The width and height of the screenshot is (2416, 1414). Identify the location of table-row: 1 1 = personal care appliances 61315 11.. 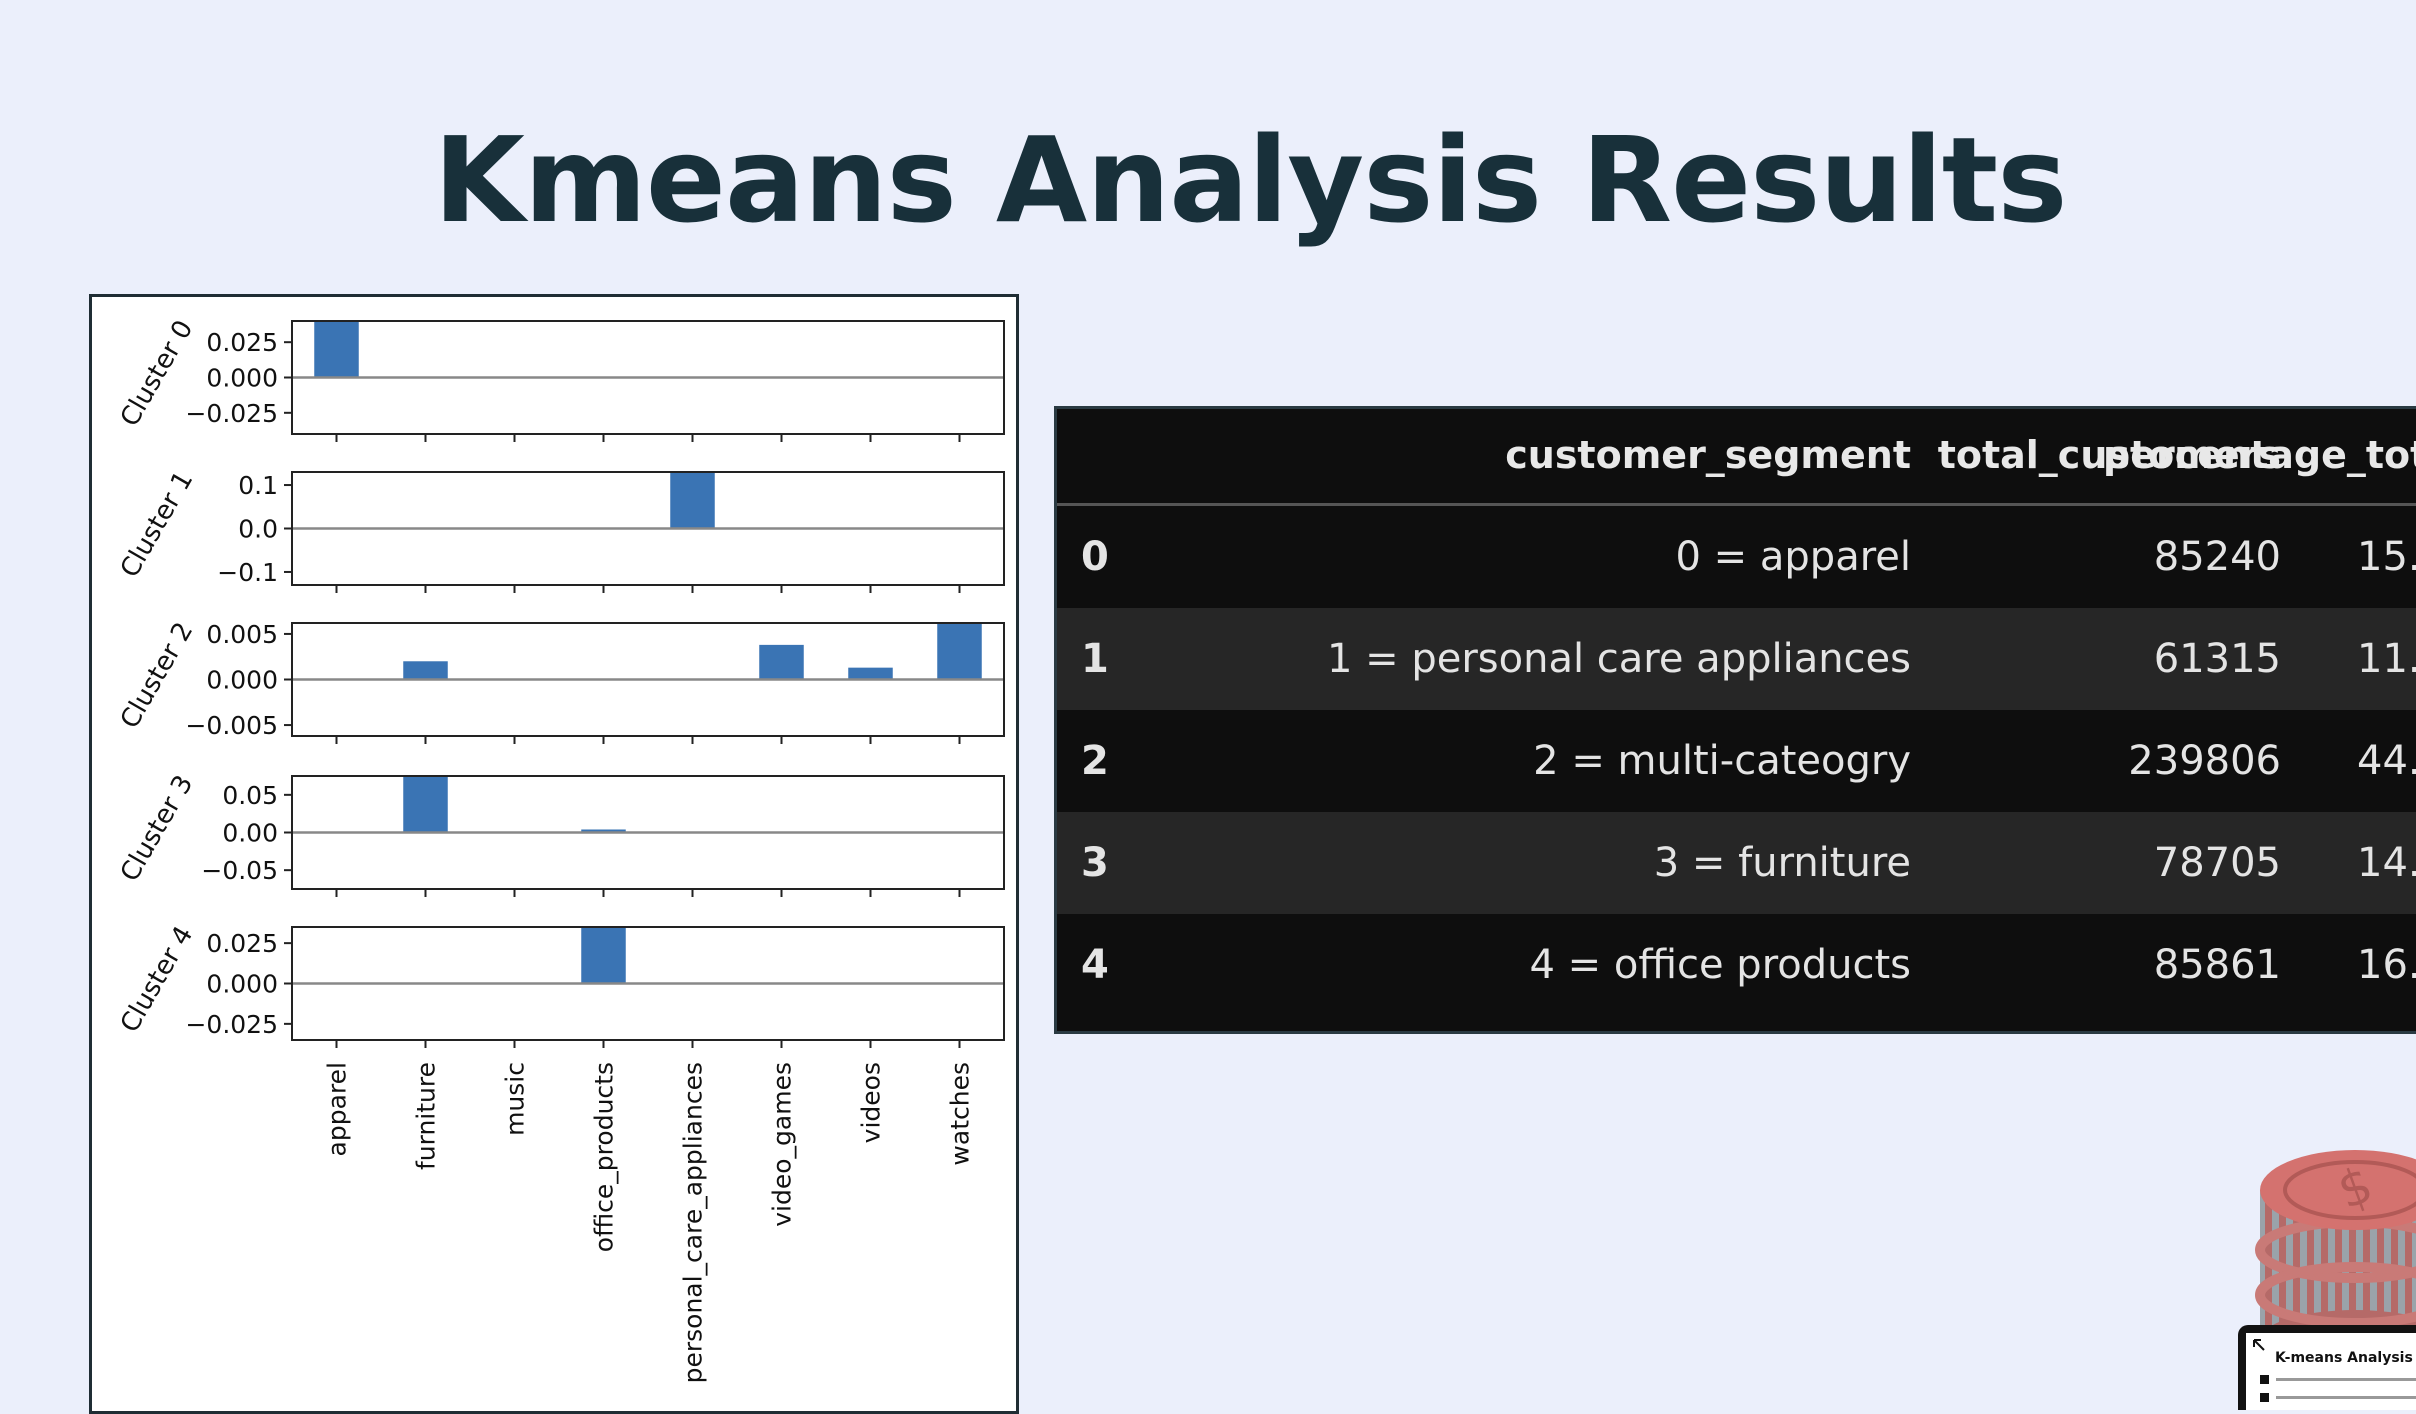
(1736, 659).